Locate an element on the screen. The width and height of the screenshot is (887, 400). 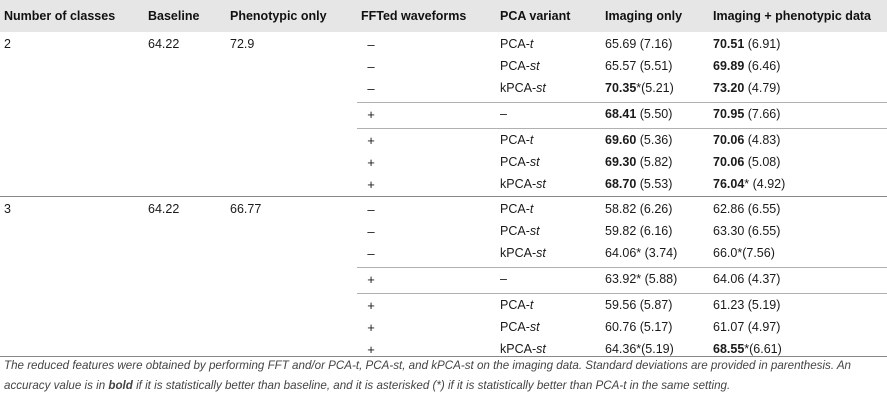
imaging-phenotypic-value: 70.06 (5.08) is located at coordinates (746, 162).